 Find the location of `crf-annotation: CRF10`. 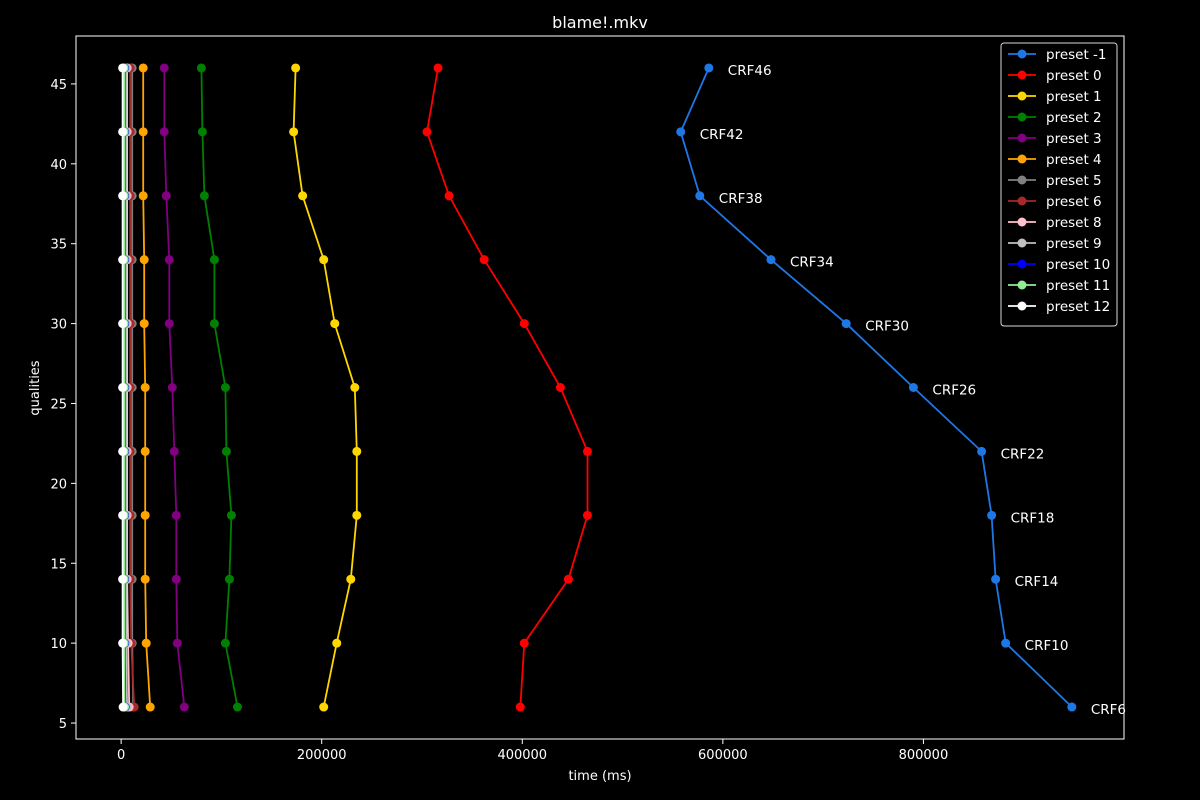

crf-annotation: CRF10 is located at coordinates (1047, 646).